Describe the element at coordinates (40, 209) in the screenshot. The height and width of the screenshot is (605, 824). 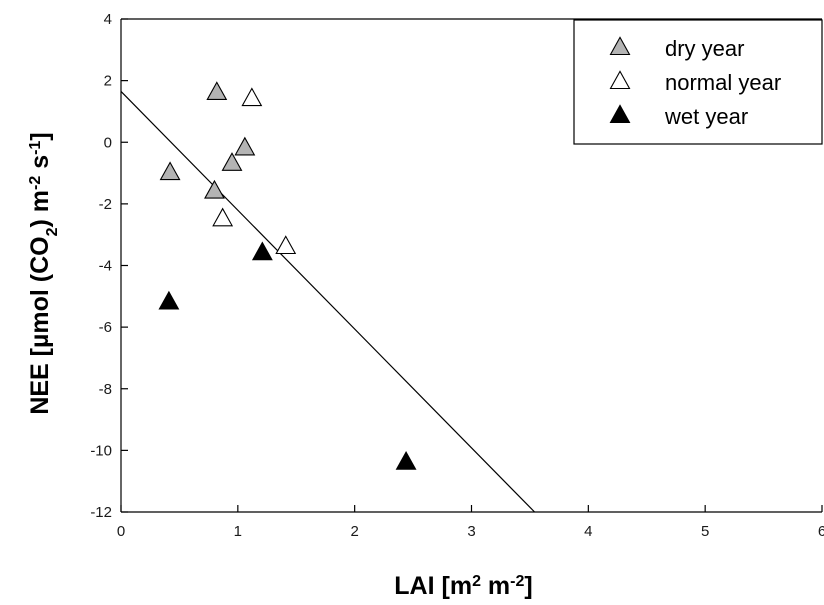
I see `axis-title-part: ) m` at that location.